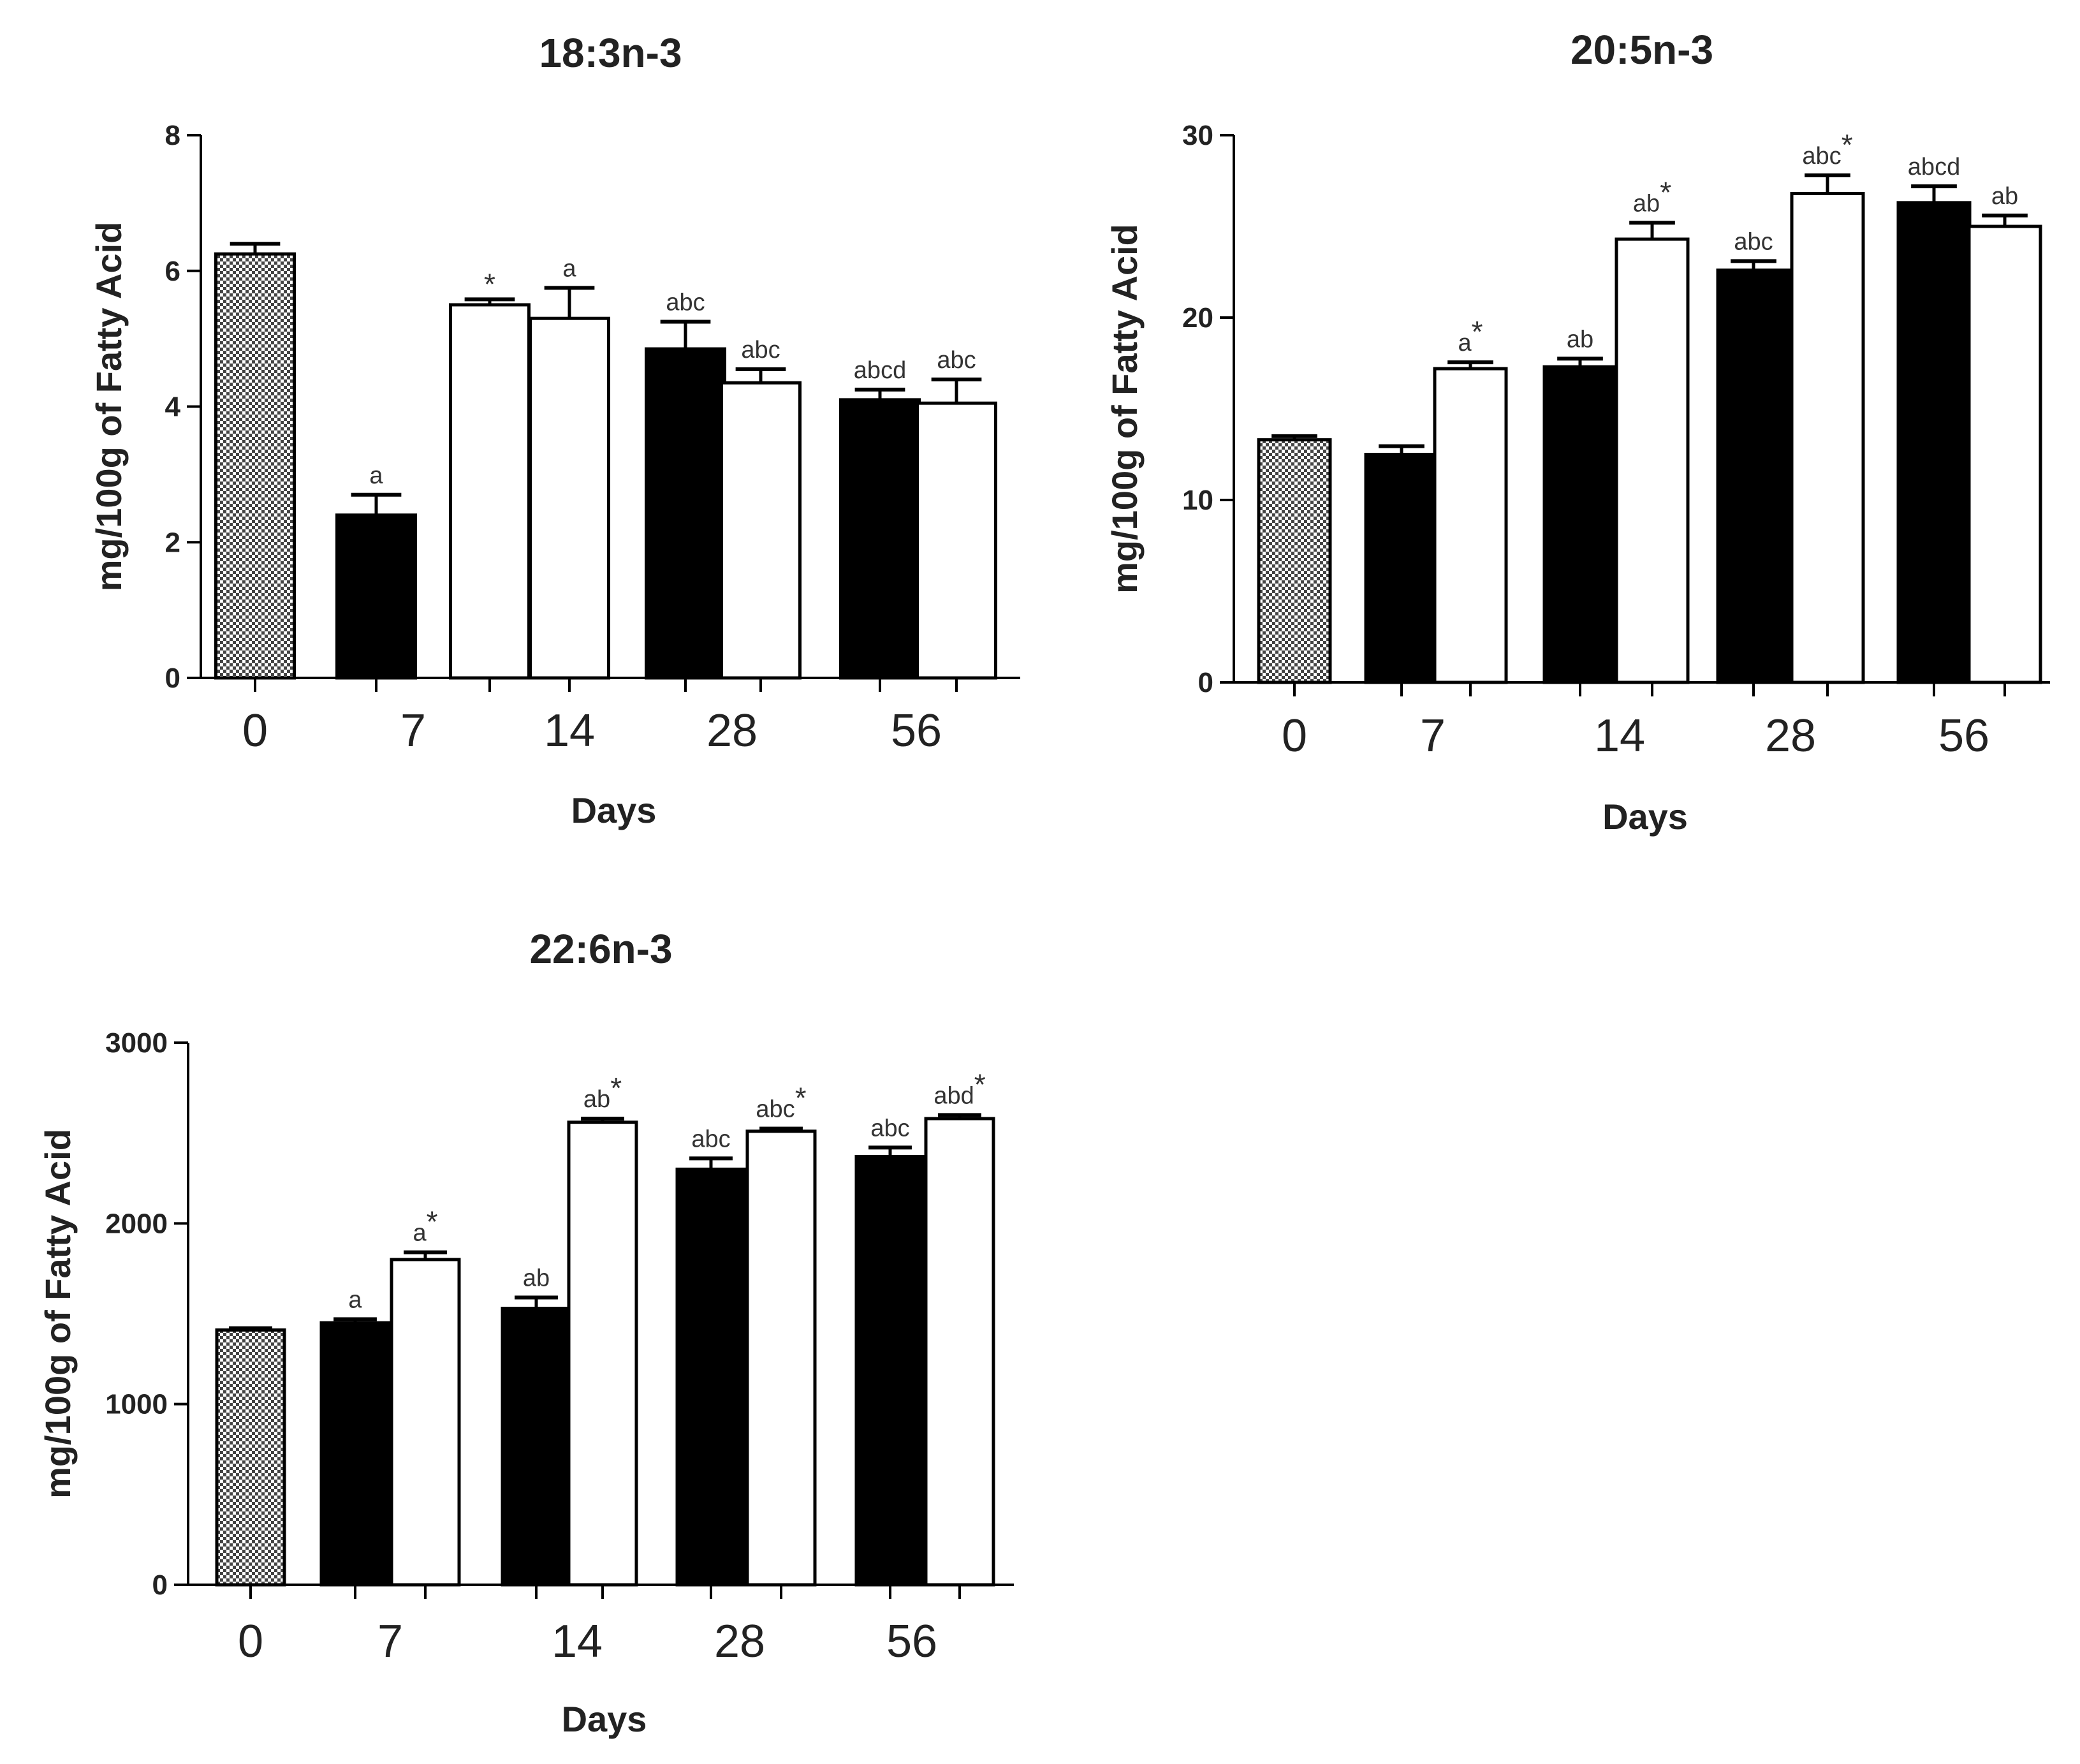 This screenshot has width=2080, height=1764. Describe the element at coordinates (959, 1088) in the screenshot. I see `significance-label: abd*` at that location.